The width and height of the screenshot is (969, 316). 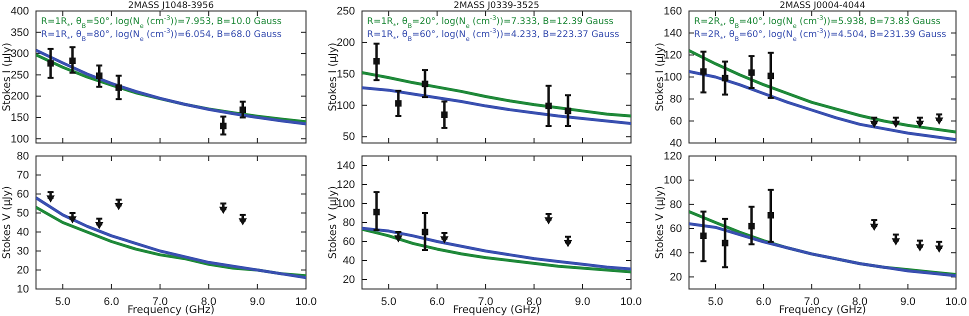 I want to click on text: R=1R$_{*}$, θ$_{B}$=80°, log(N$_{e}$ (cm$^{-3}$))=6.054, B=68.0 Gauss, so click(x=161, y=35).